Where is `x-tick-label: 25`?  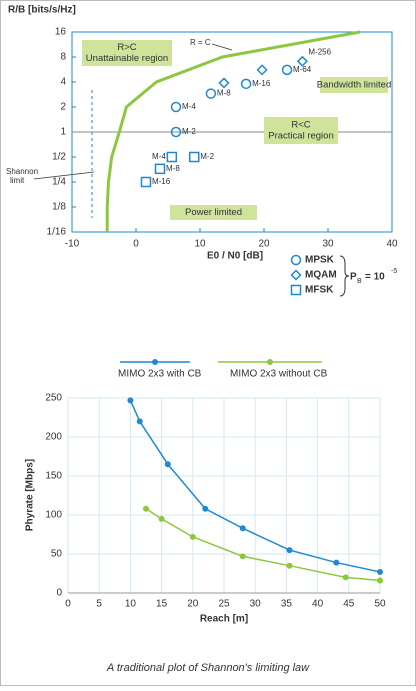 x-tick-label: 25 is located at coordinates (224, 604).